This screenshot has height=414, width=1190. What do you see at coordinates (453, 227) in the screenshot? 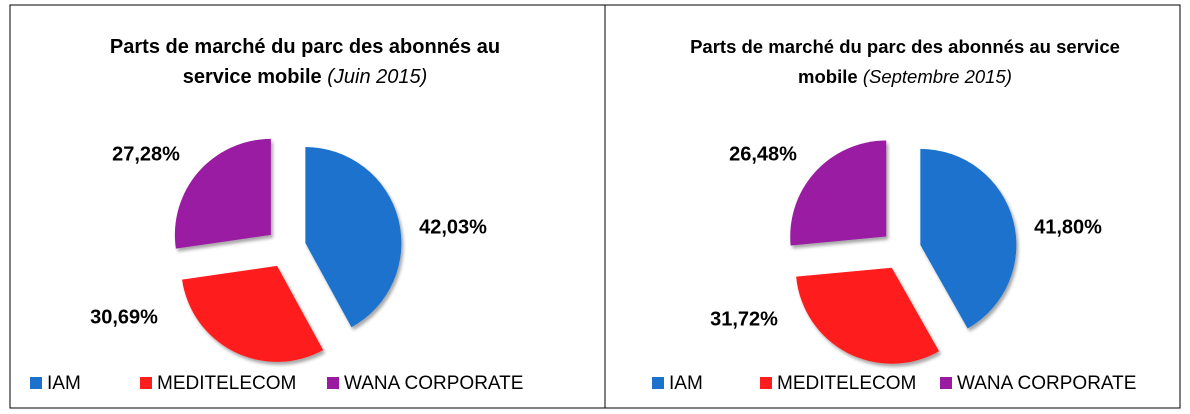
I see `data-label: 42,03%` at bounding box center [453, 227].